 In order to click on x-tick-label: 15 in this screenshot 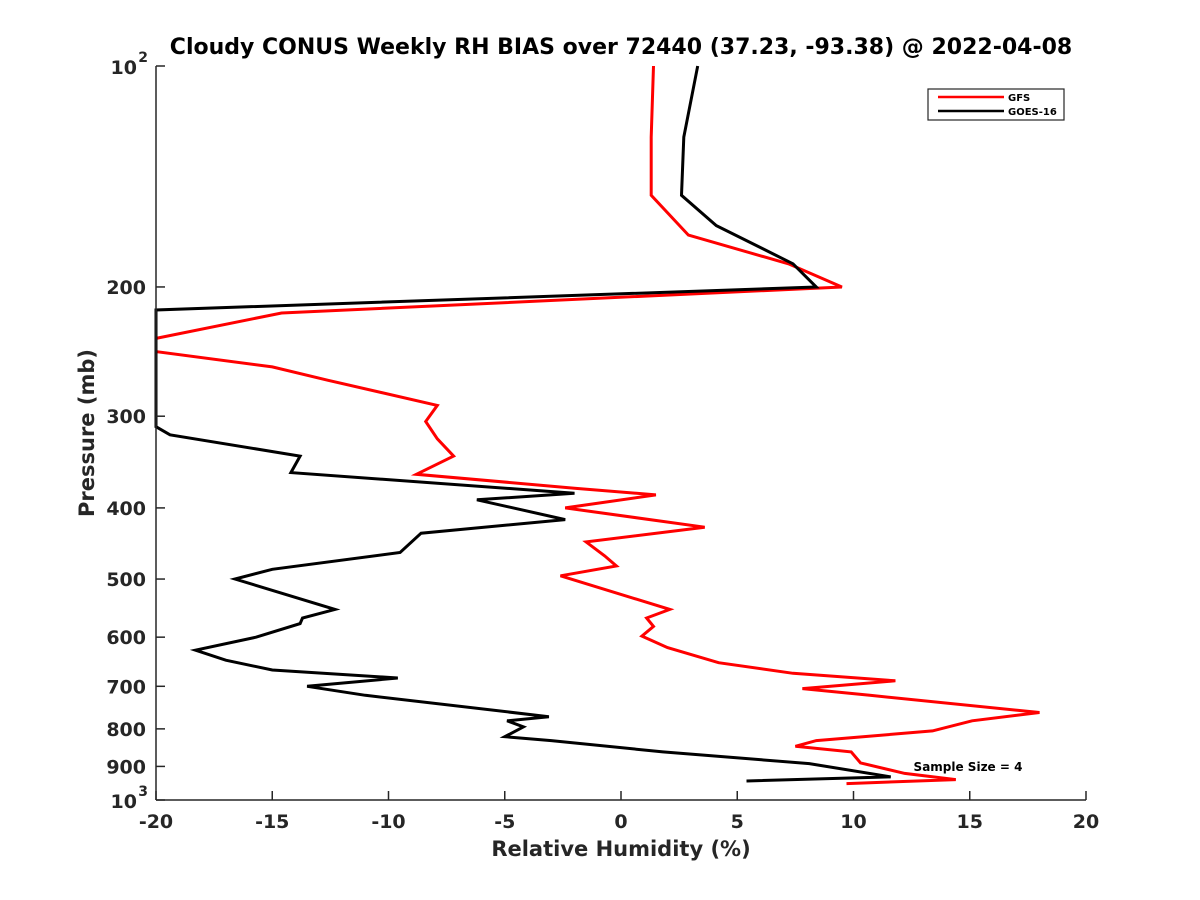, I will do `click(970, 822)`.